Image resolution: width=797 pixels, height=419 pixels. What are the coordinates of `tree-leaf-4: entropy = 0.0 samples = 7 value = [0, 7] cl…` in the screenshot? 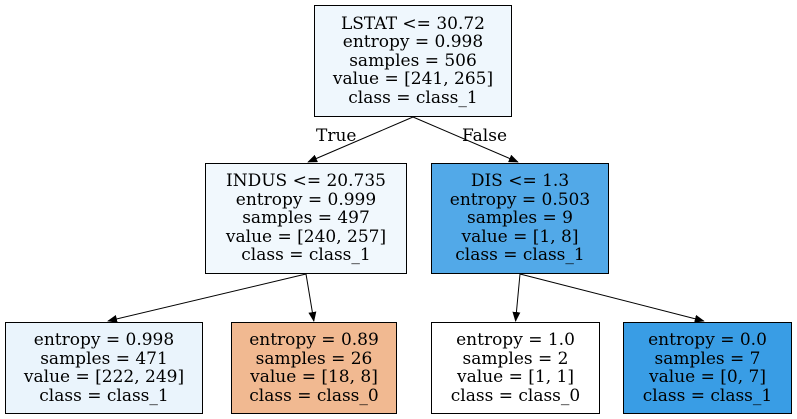 It's located at (707, 368).